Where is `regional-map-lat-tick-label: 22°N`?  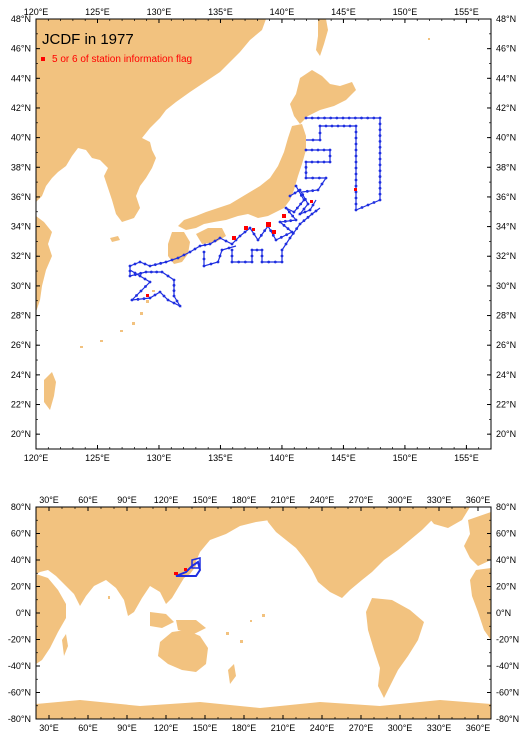
regional-map-lat-tick-label: 22°N is located at coordinates (21, 405).